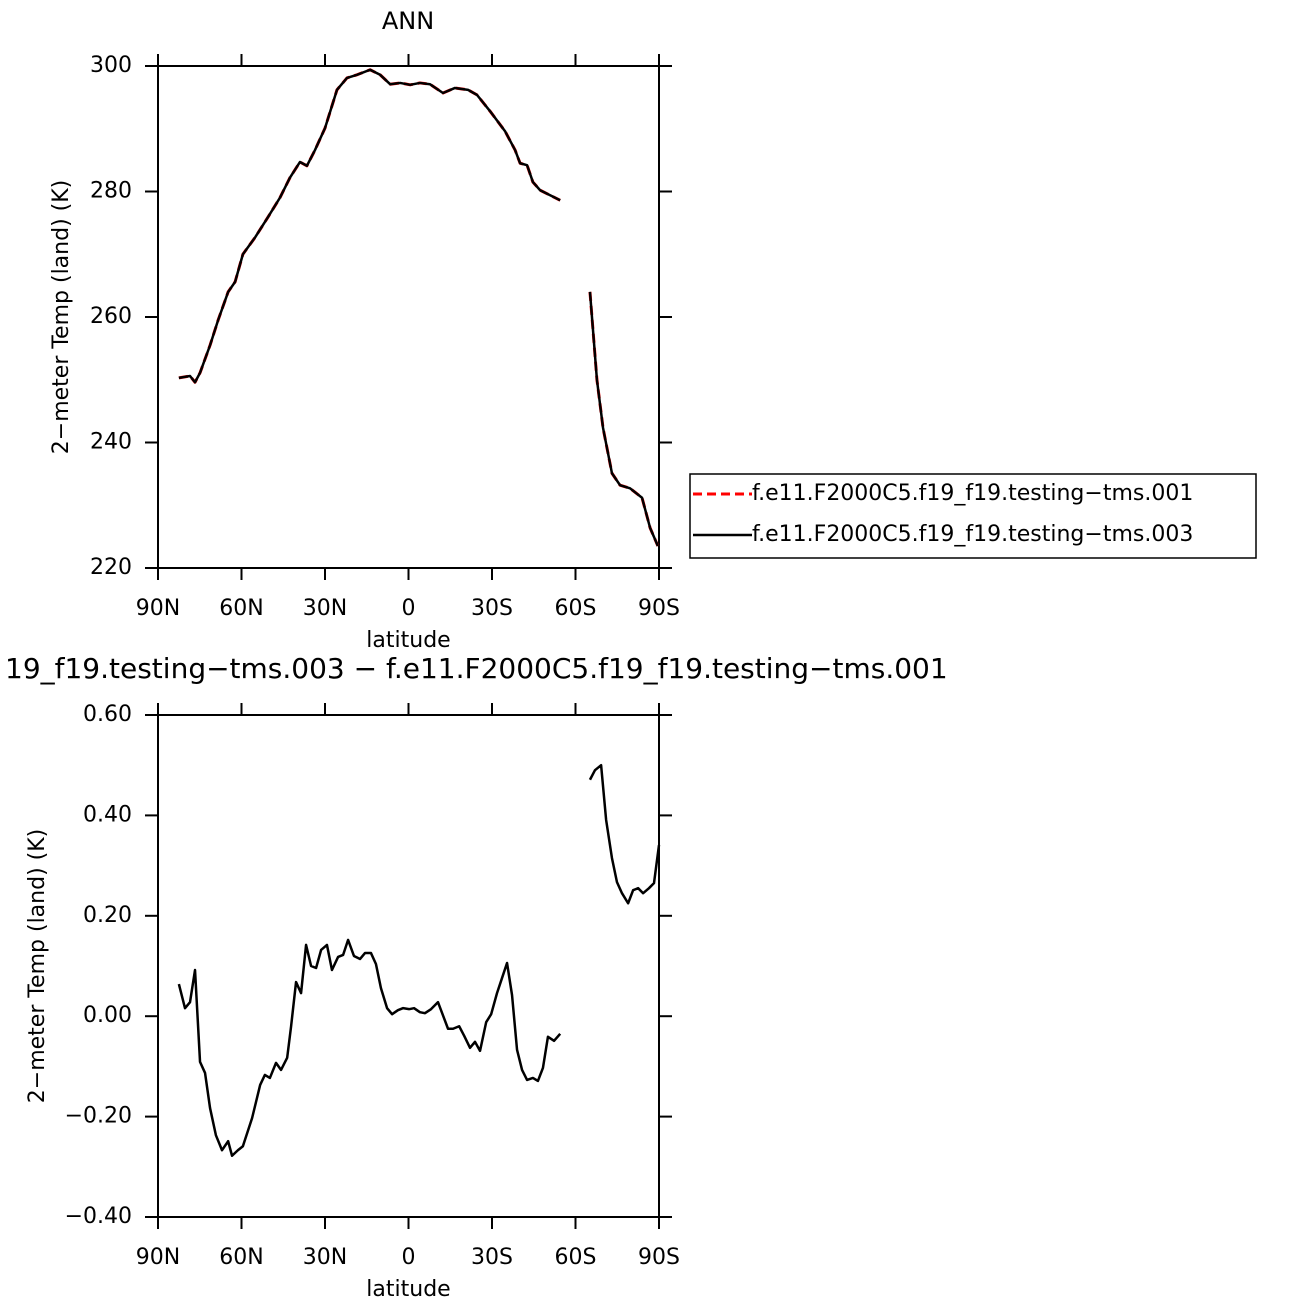 This screenshot has height=1308, width=1305. I want to click on y-tick-label: 0.00, so click(107, 1015).